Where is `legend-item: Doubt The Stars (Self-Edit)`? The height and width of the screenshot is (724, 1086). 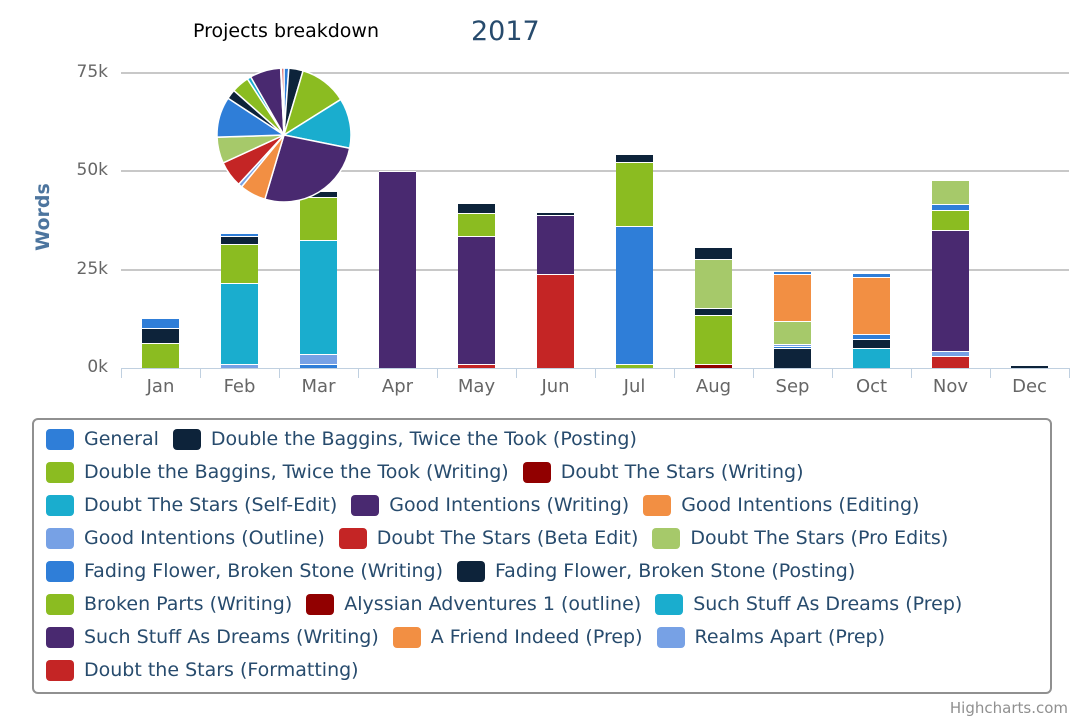 legend-item: Doubt The Stars (Self-Edit) is located at coordinates (191, 505).